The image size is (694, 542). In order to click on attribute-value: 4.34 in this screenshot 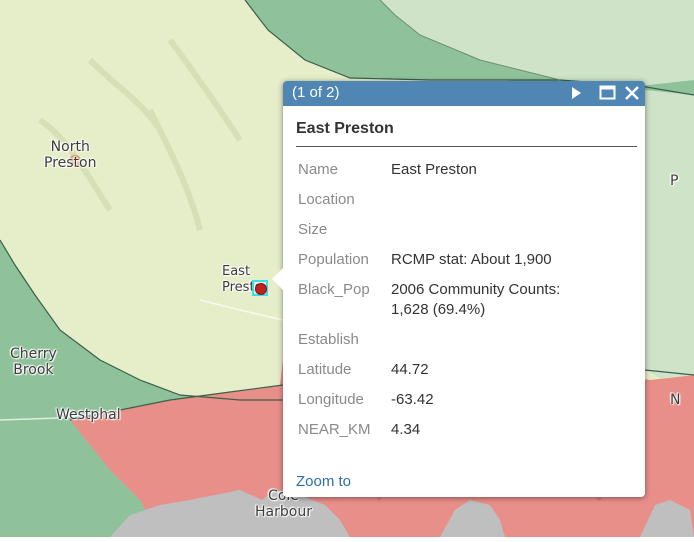, I will do `click(406, 429)`.